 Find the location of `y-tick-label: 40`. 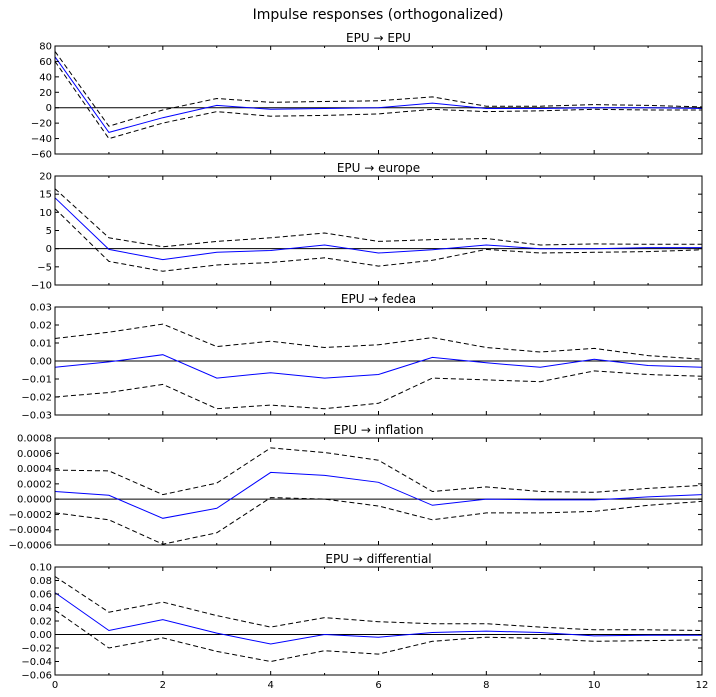

y-tick-label: 40 is located at coordinates (45, 77).